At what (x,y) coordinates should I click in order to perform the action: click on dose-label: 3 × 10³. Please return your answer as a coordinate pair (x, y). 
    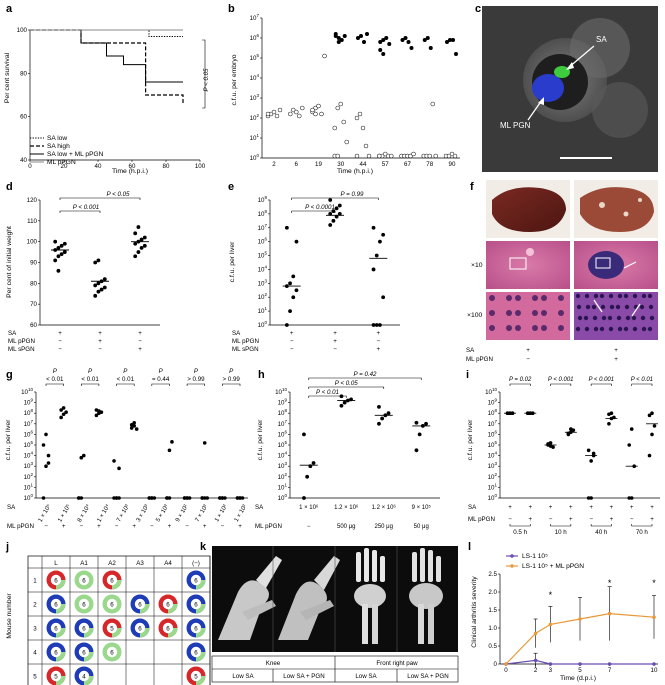
    Looking at the image, I should click on (143, 513).